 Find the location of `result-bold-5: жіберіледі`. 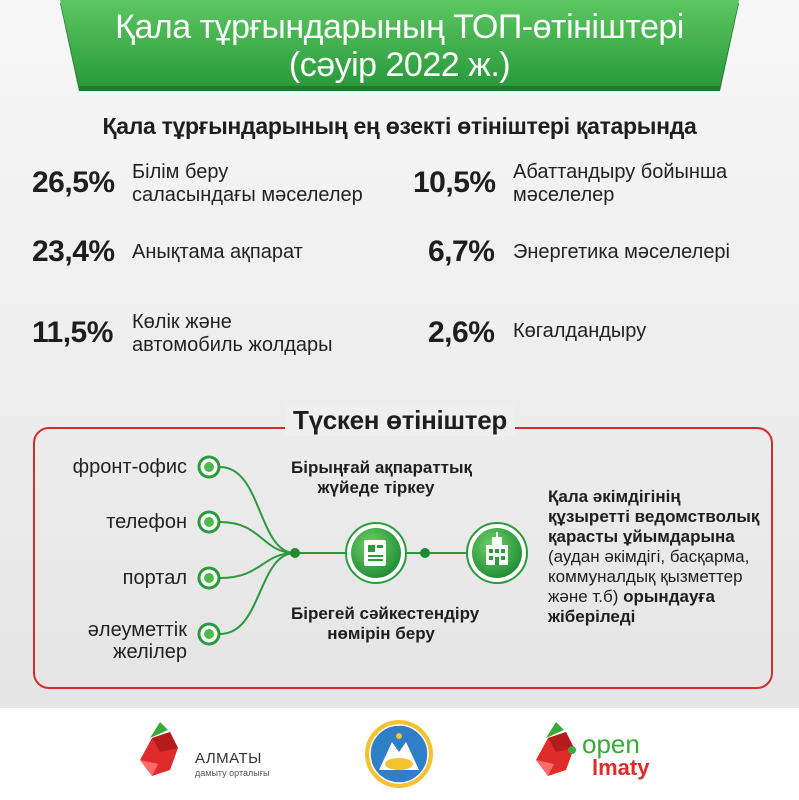

result-bold-5: жіберіледі is located at coordinates (592, 616).